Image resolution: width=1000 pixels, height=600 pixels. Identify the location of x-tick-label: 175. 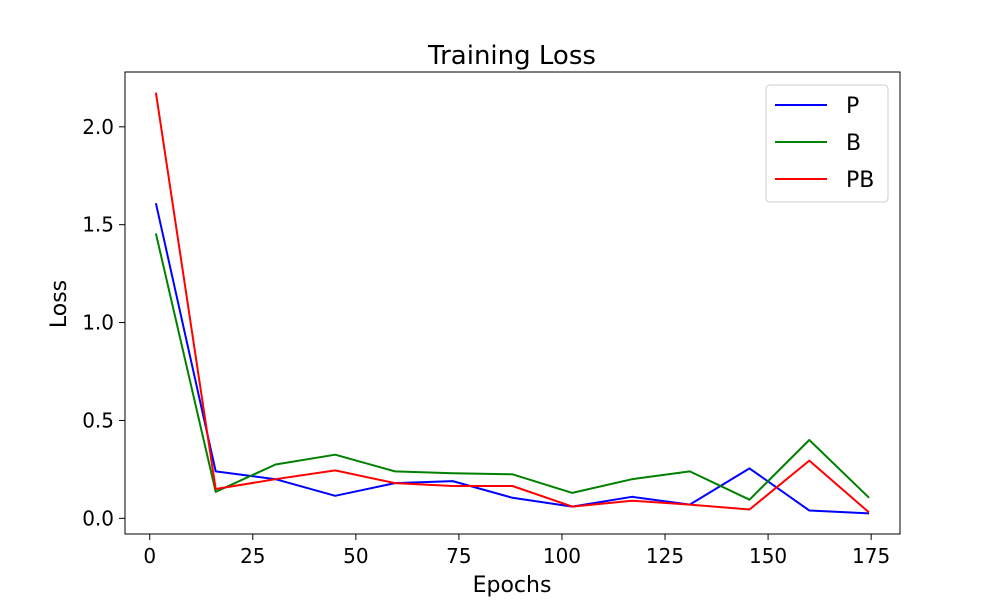
(871, 556).